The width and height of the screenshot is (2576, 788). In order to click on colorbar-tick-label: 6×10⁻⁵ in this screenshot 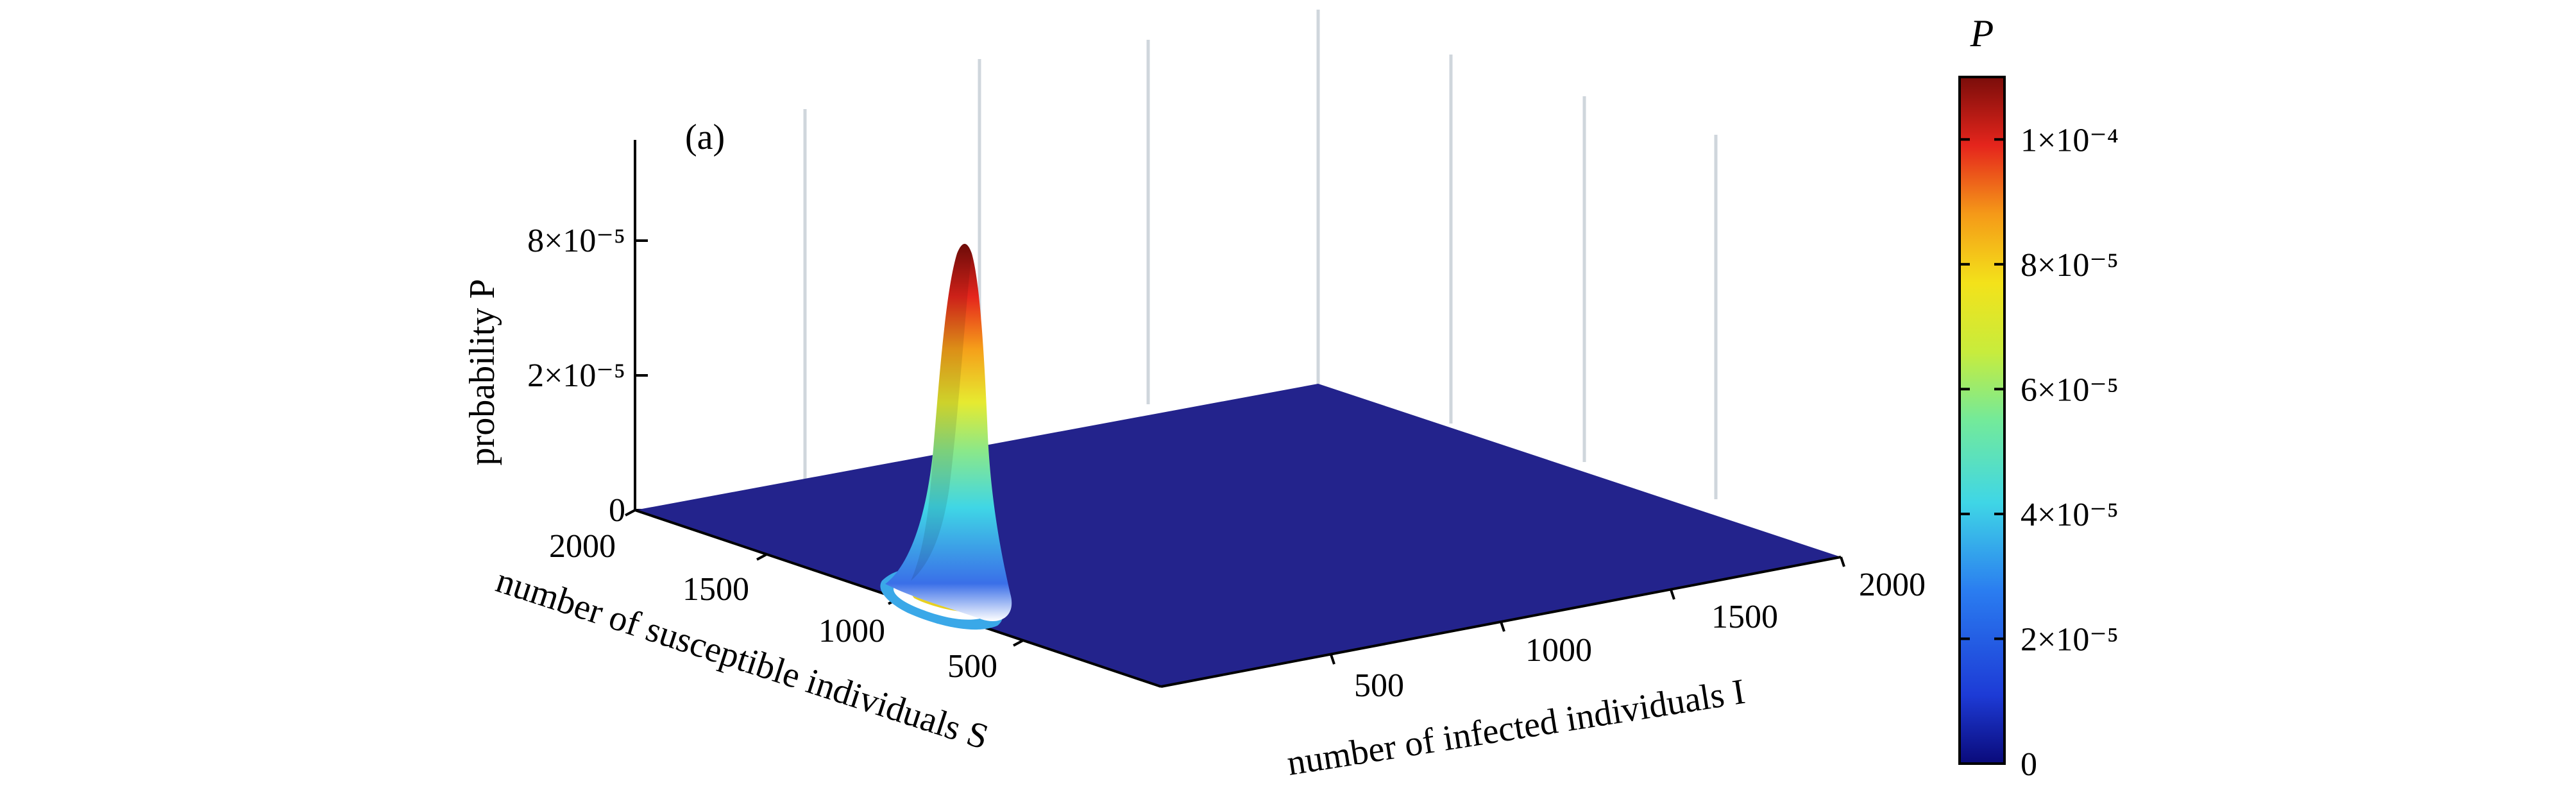, I will do `click(2070, 390)`.